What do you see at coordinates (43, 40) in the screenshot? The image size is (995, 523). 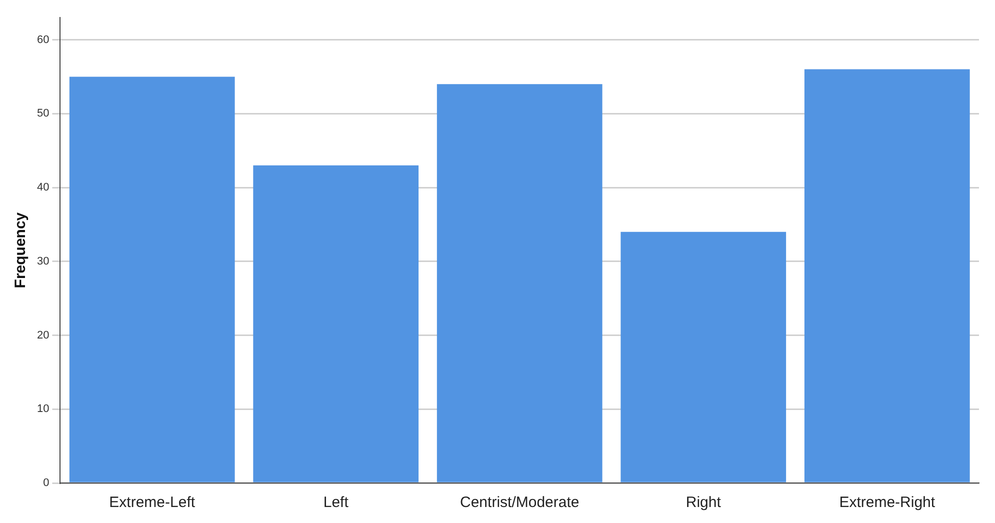 I see `y-tick-label: 60` at bounding box center [43, 40].